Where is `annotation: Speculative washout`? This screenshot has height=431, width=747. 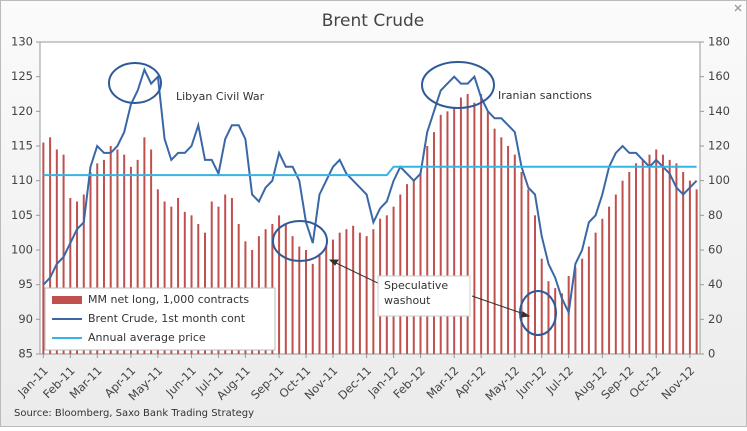
annotation: Speculative washout is located at coordinates (416, 293).